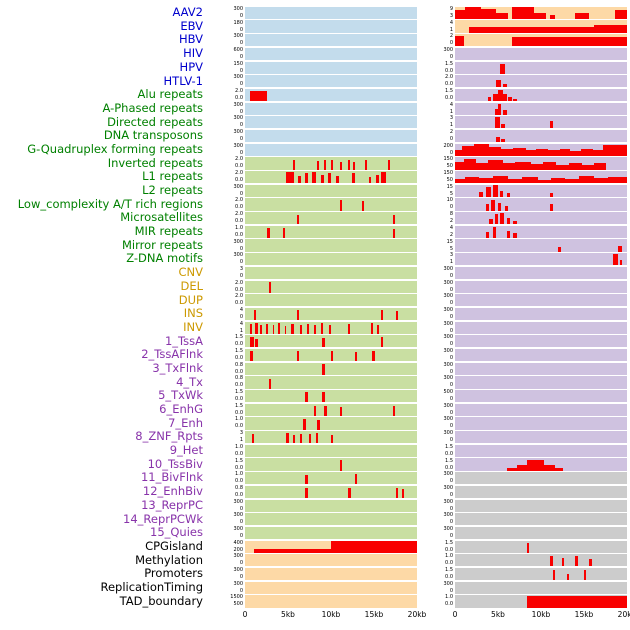 This screenshot has height=630, width=630. What do you see at coordinates (448, 159) in the screenshot?
I see `y-tick-label: 150` at bounding box center [448, 159].